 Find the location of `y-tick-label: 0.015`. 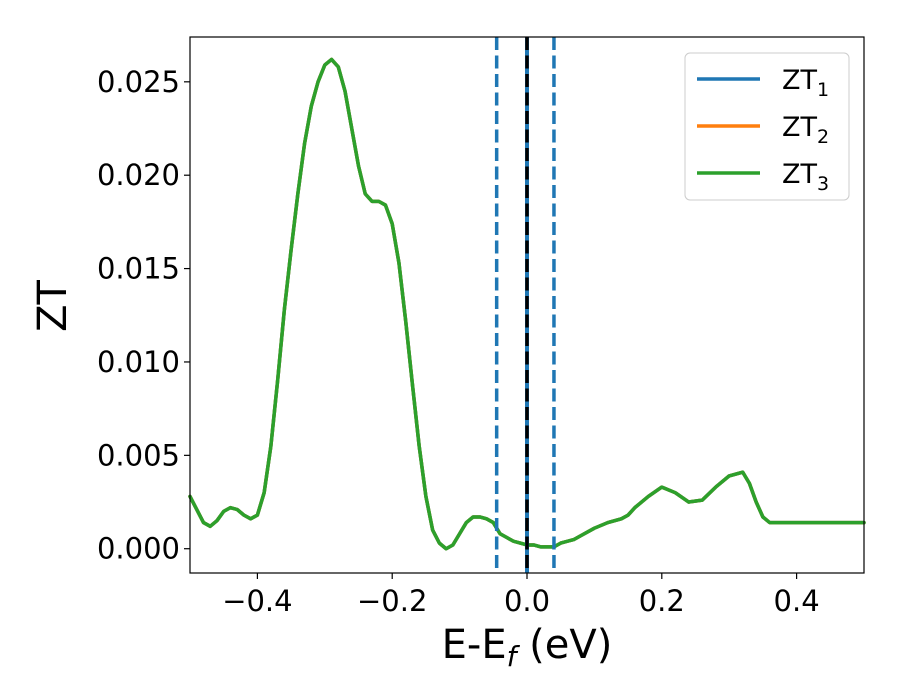

y-tick-label: 0.015 is located at coordinates (138, 269).